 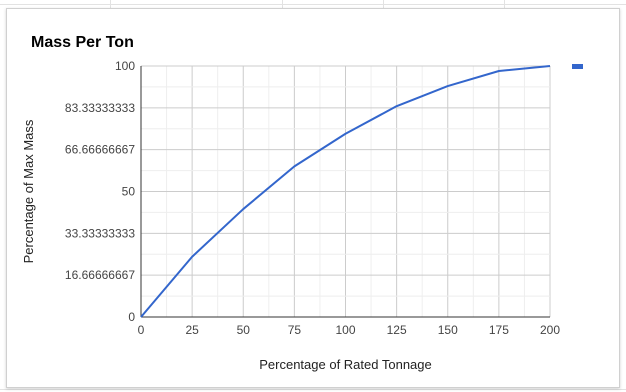 I want to click on x-tick-label: 0, so click(x=141, y=330).